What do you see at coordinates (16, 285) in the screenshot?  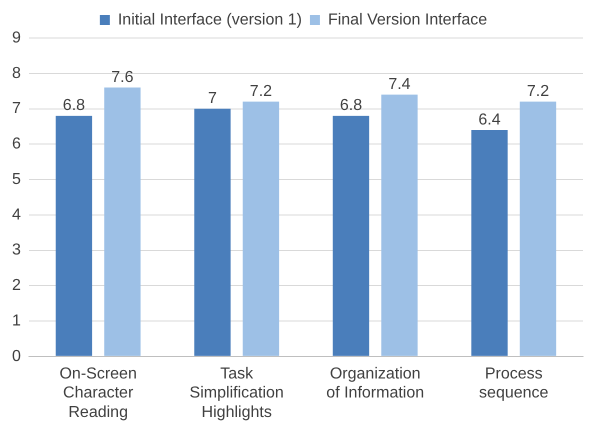 I see `y-tick-label: 2` at bounding box center [16, 285].